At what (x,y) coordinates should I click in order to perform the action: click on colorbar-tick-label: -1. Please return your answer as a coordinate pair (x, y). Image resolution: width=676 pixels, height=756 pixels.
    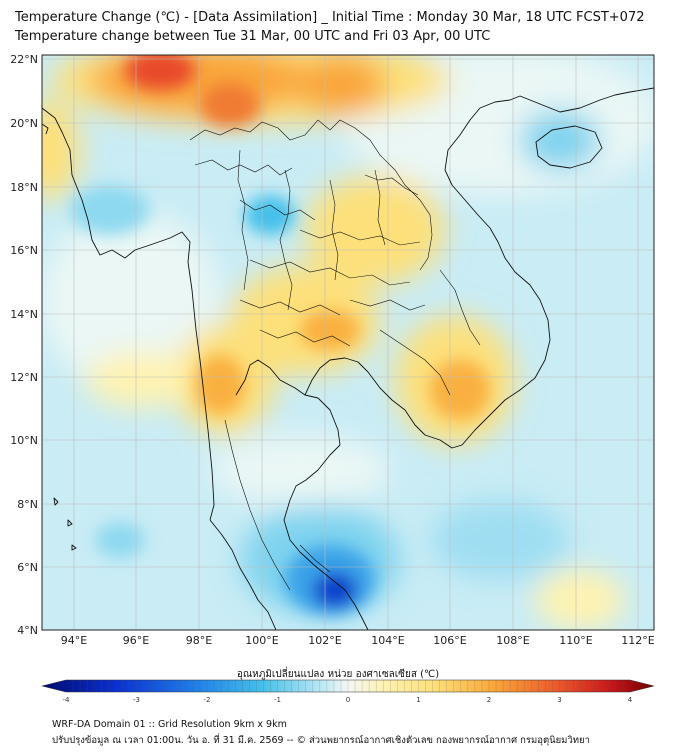
    Looking at the image, I should click on (277, 700).